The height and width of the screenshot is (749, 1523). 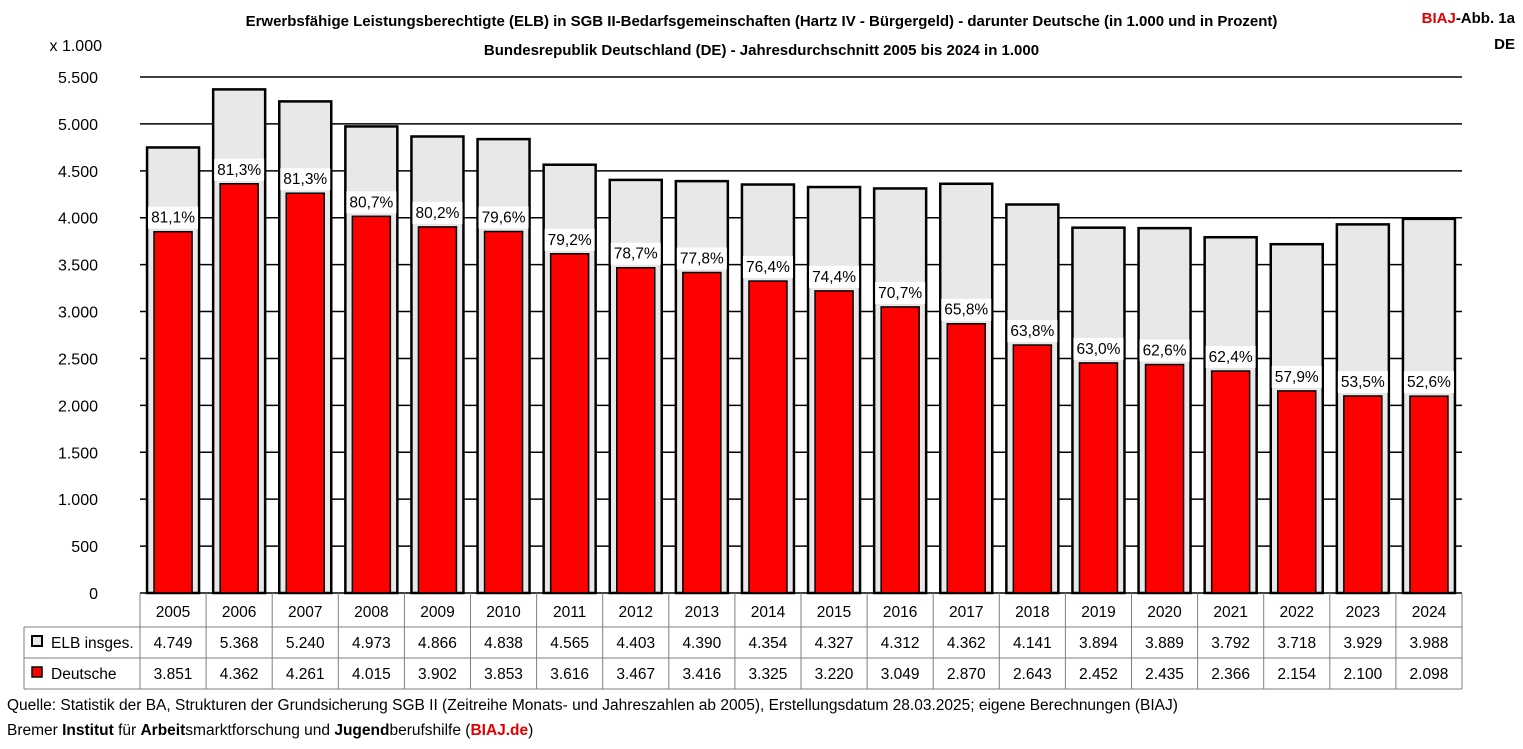 What do you see at coordinates (499, 730) in the screenshot?
I see `organization-link: BIAJ.de` at bounding box center [499, 730].